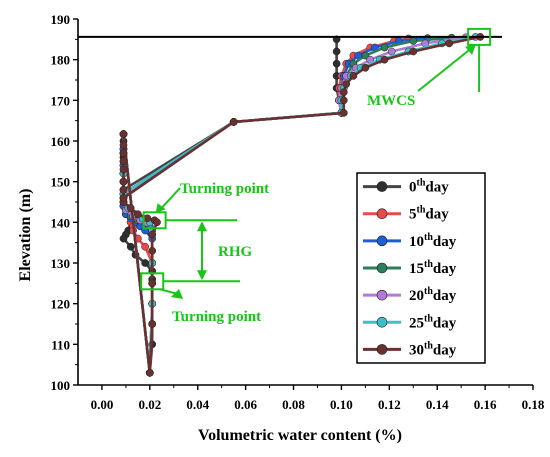 This screenshot has width=550, height=457. I want to click on legend-label-2: 10thday, so click(433, 241).